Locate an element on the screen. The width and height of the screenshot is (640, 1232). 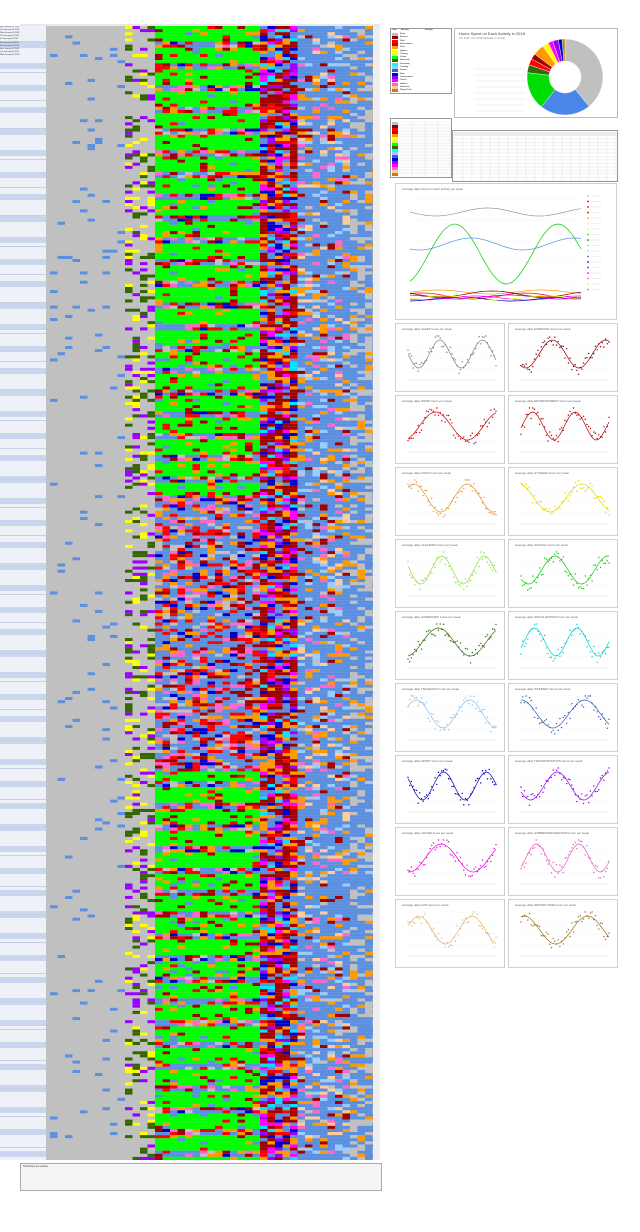
weekly-chart-title: Average daily SLEEP hours per week is located at coordinates (427, 329).